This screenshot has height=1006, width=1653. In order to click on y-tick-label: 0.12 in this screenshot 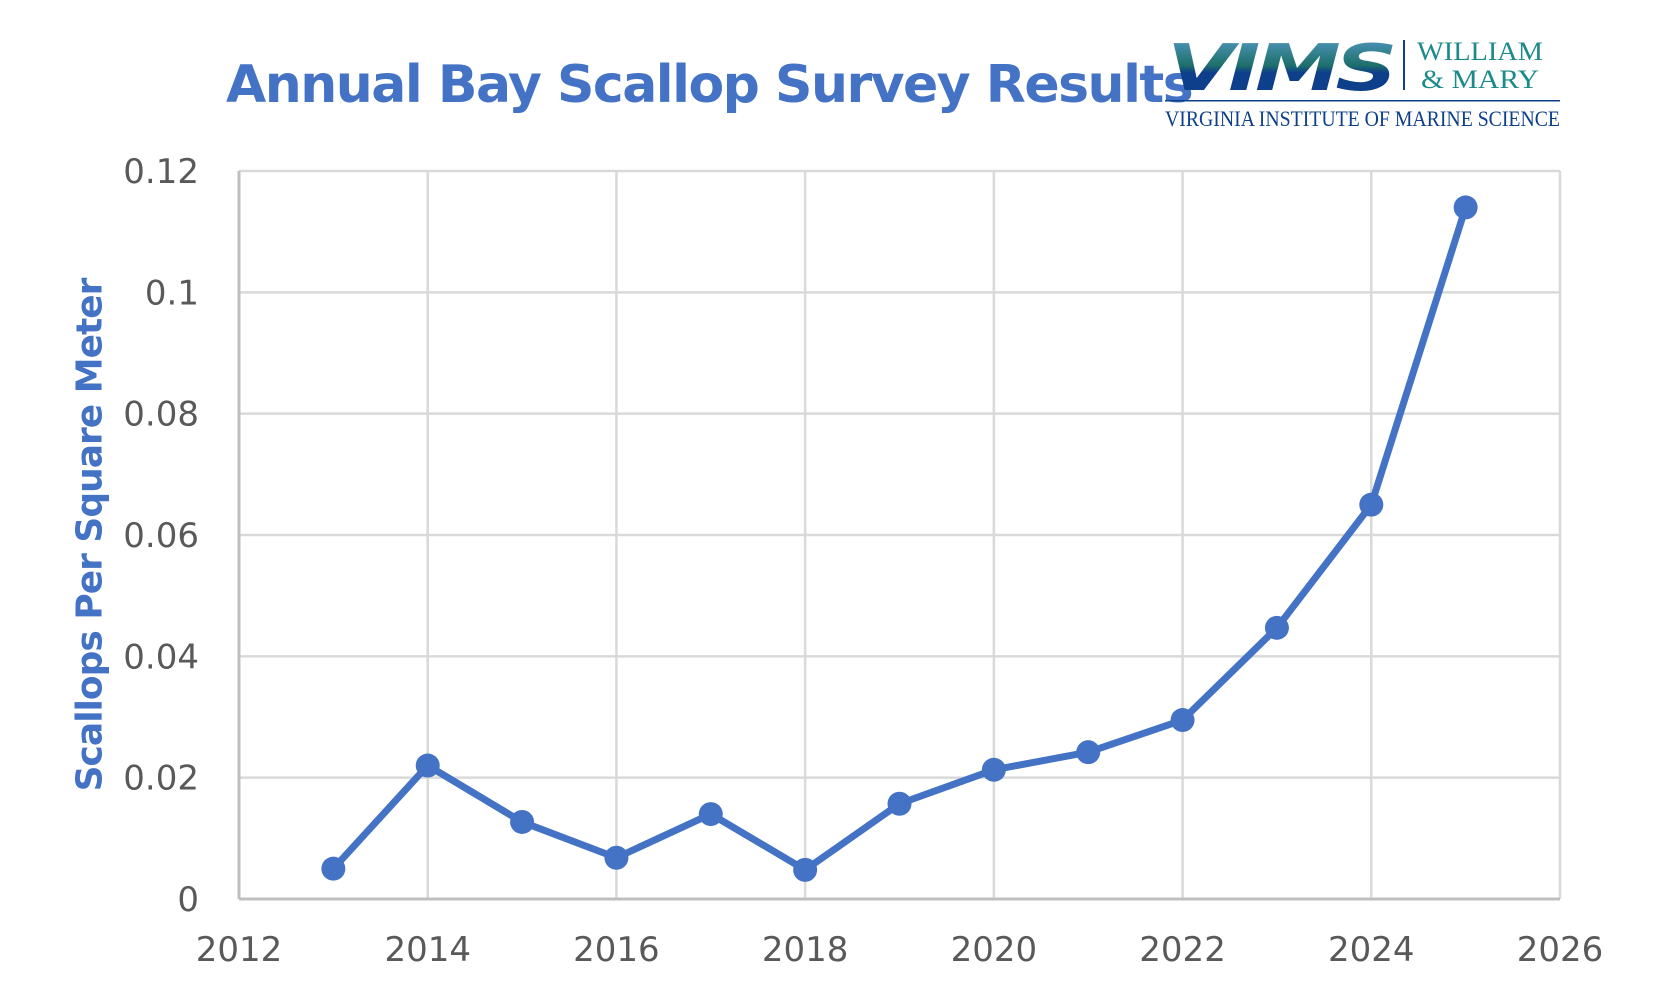, I will do `click(161, 172)`.